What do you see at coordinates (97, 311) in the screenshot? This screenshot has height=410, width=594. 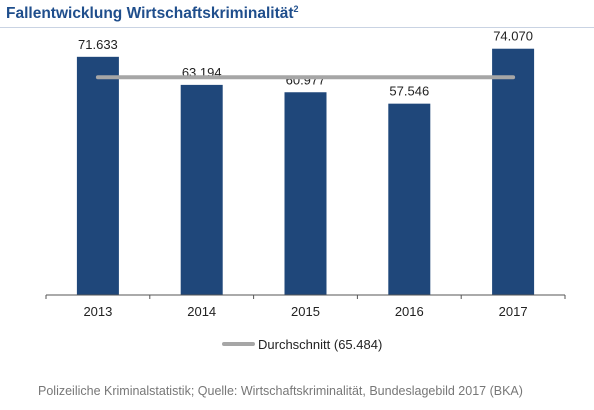 I see `x-tick-label-2013: 2013` at bounding box center [97, 311].